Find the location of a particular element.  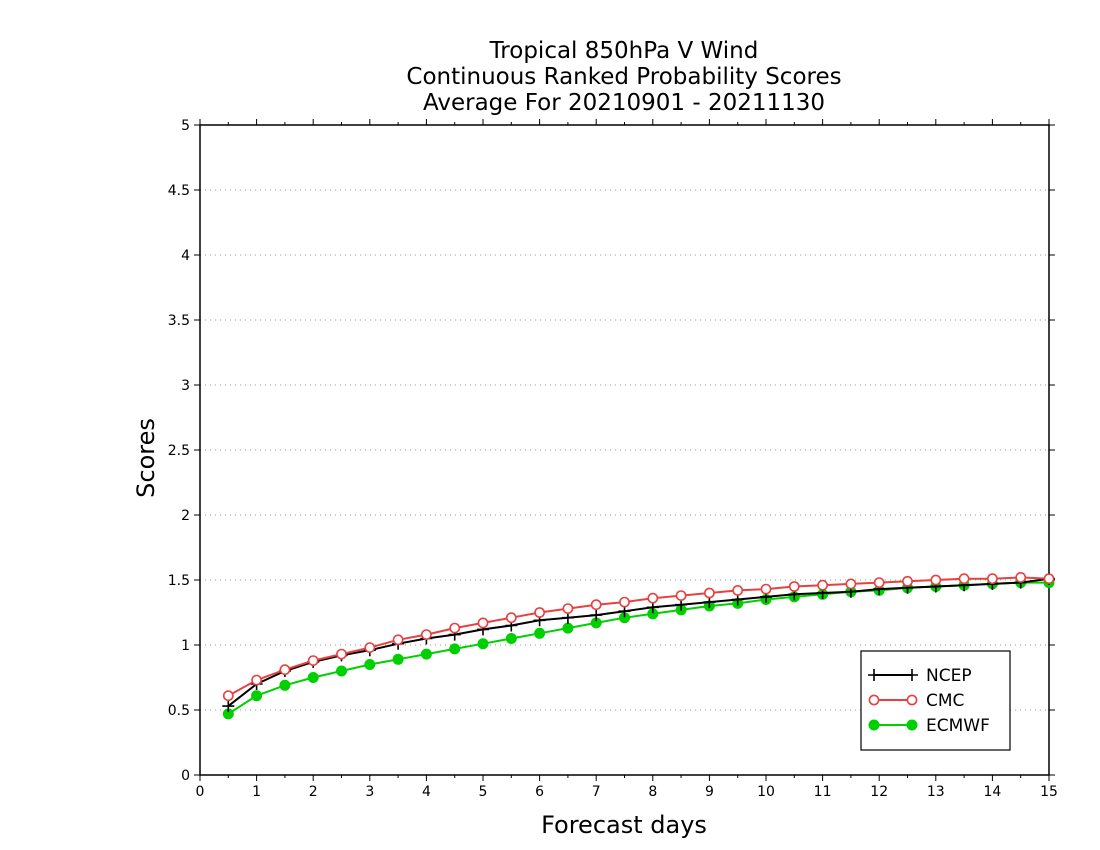

x-tick-label: 2 is located at coordinates (313, 792).